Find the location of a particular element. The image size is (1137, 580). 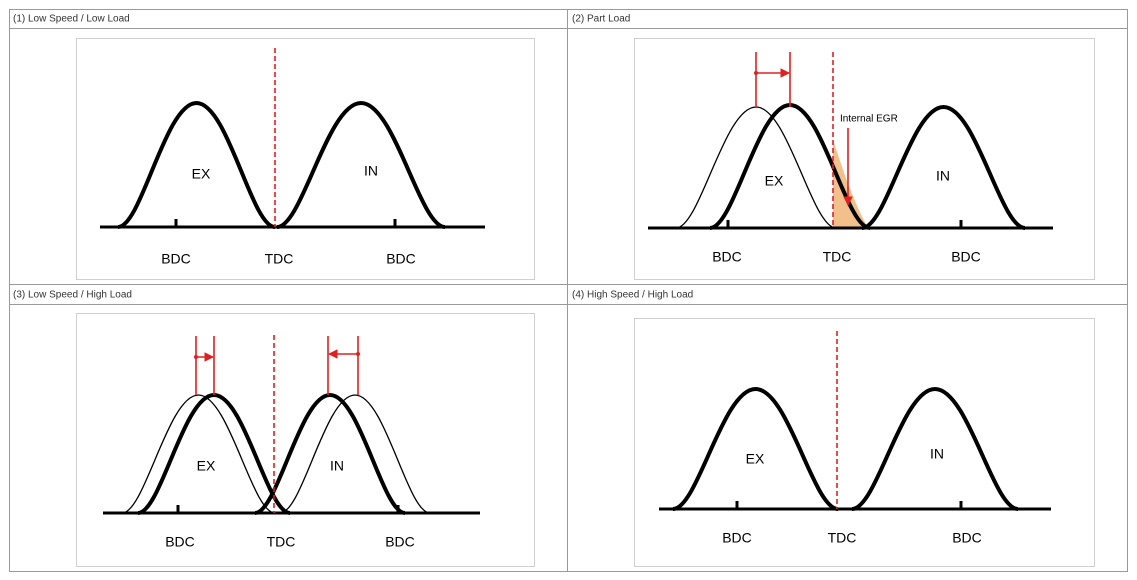

panel-title: (3) Low Speed / High Load is located at coordinates (72, 295).